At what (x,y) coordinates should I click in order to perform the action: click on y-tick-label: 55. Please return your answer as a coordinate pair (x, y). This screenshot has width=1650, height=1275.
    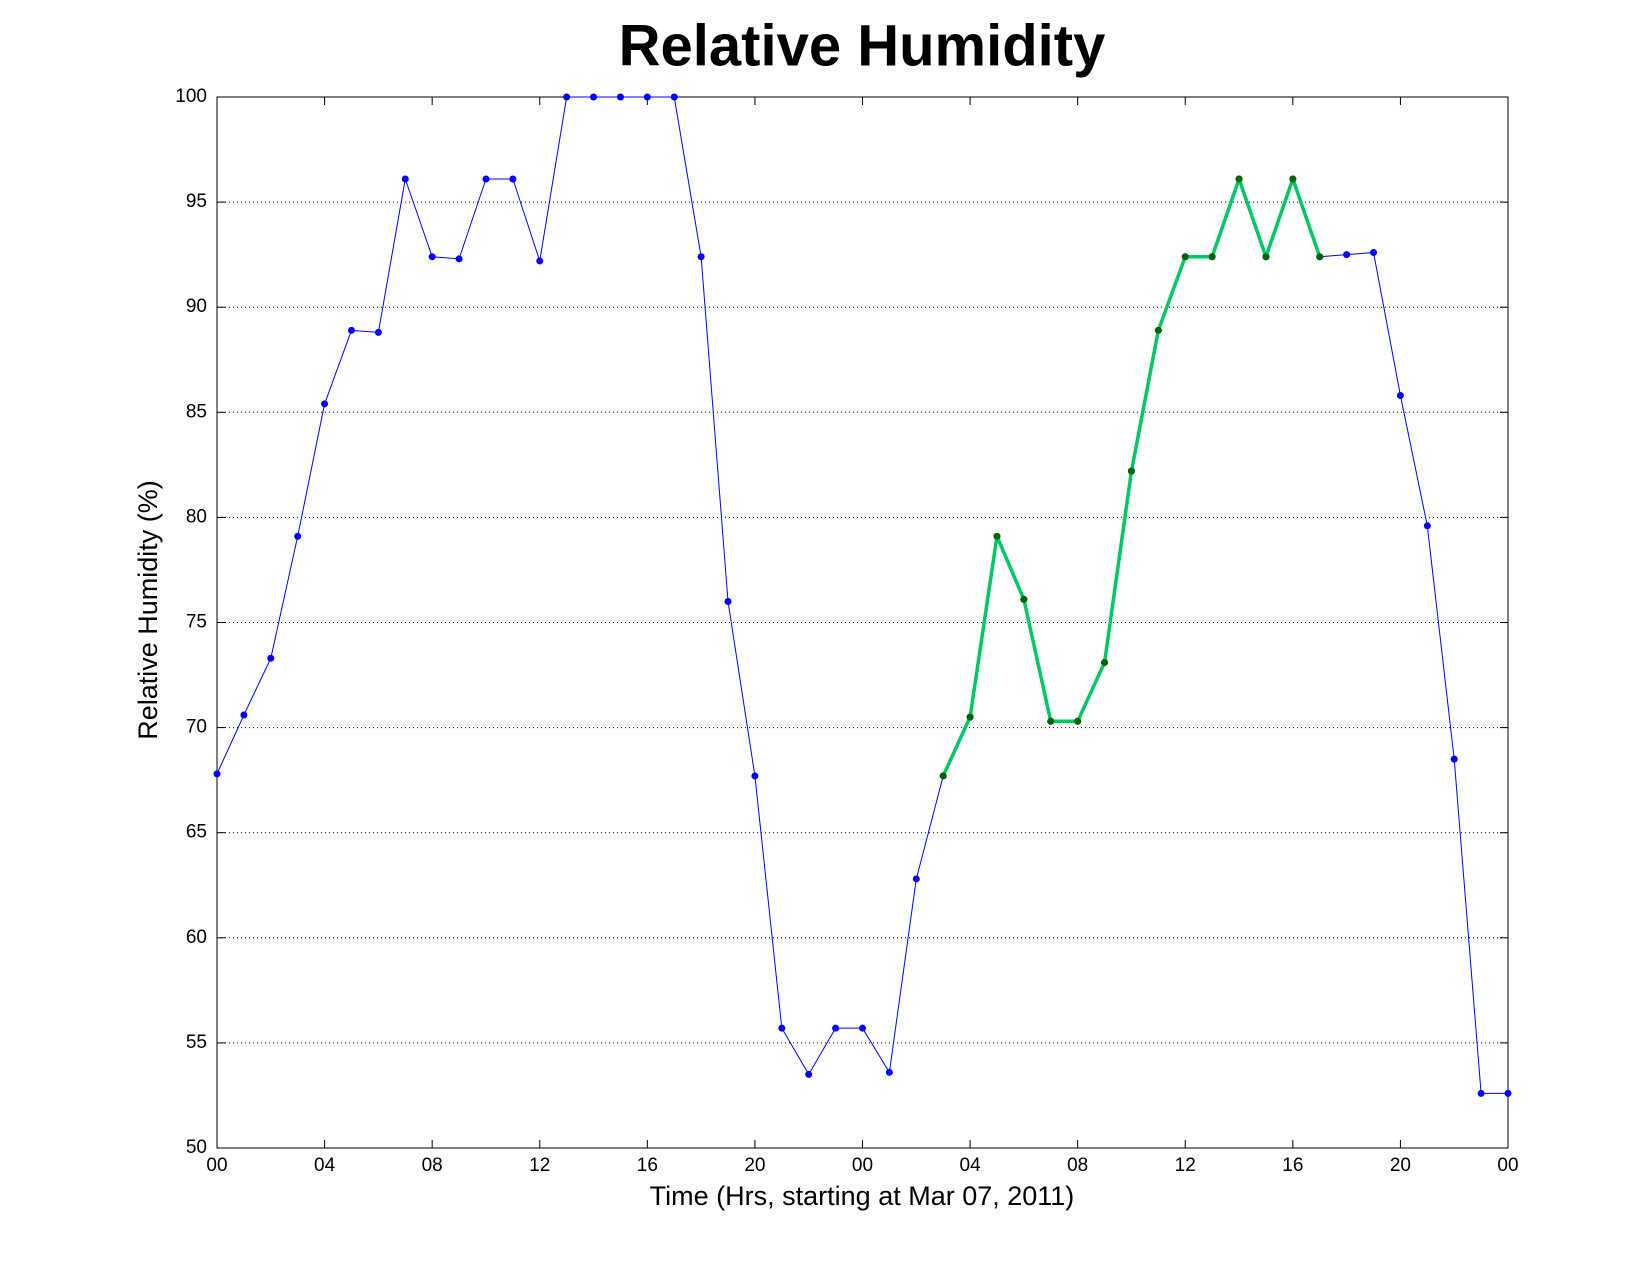
    Looking at the image, I should click on (196, 1042).